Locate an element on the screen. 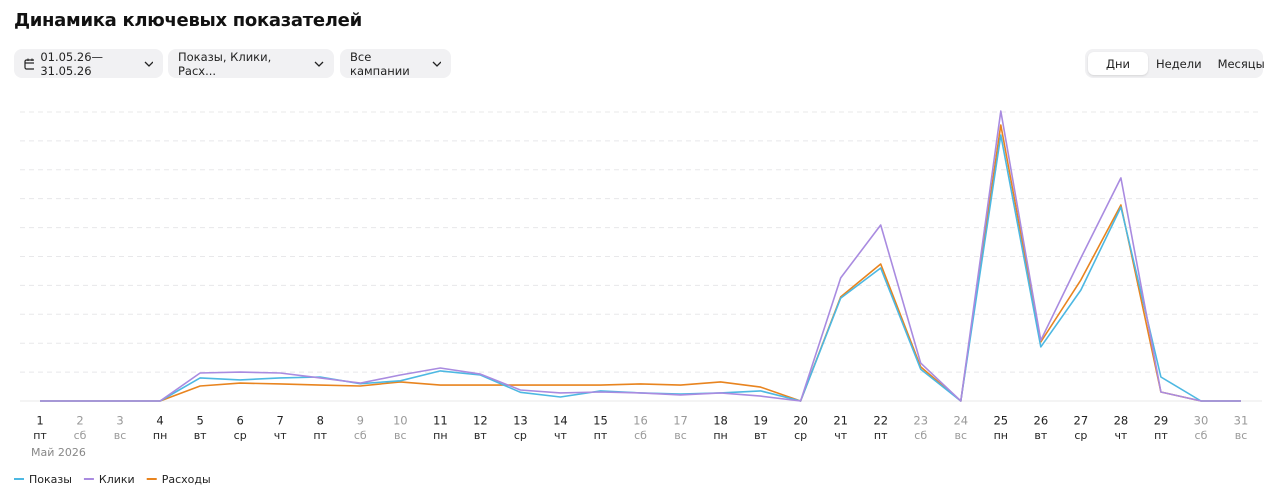 This screenshot has width=1280, height=503. calendar-icon is located at coordinates (29, 64).